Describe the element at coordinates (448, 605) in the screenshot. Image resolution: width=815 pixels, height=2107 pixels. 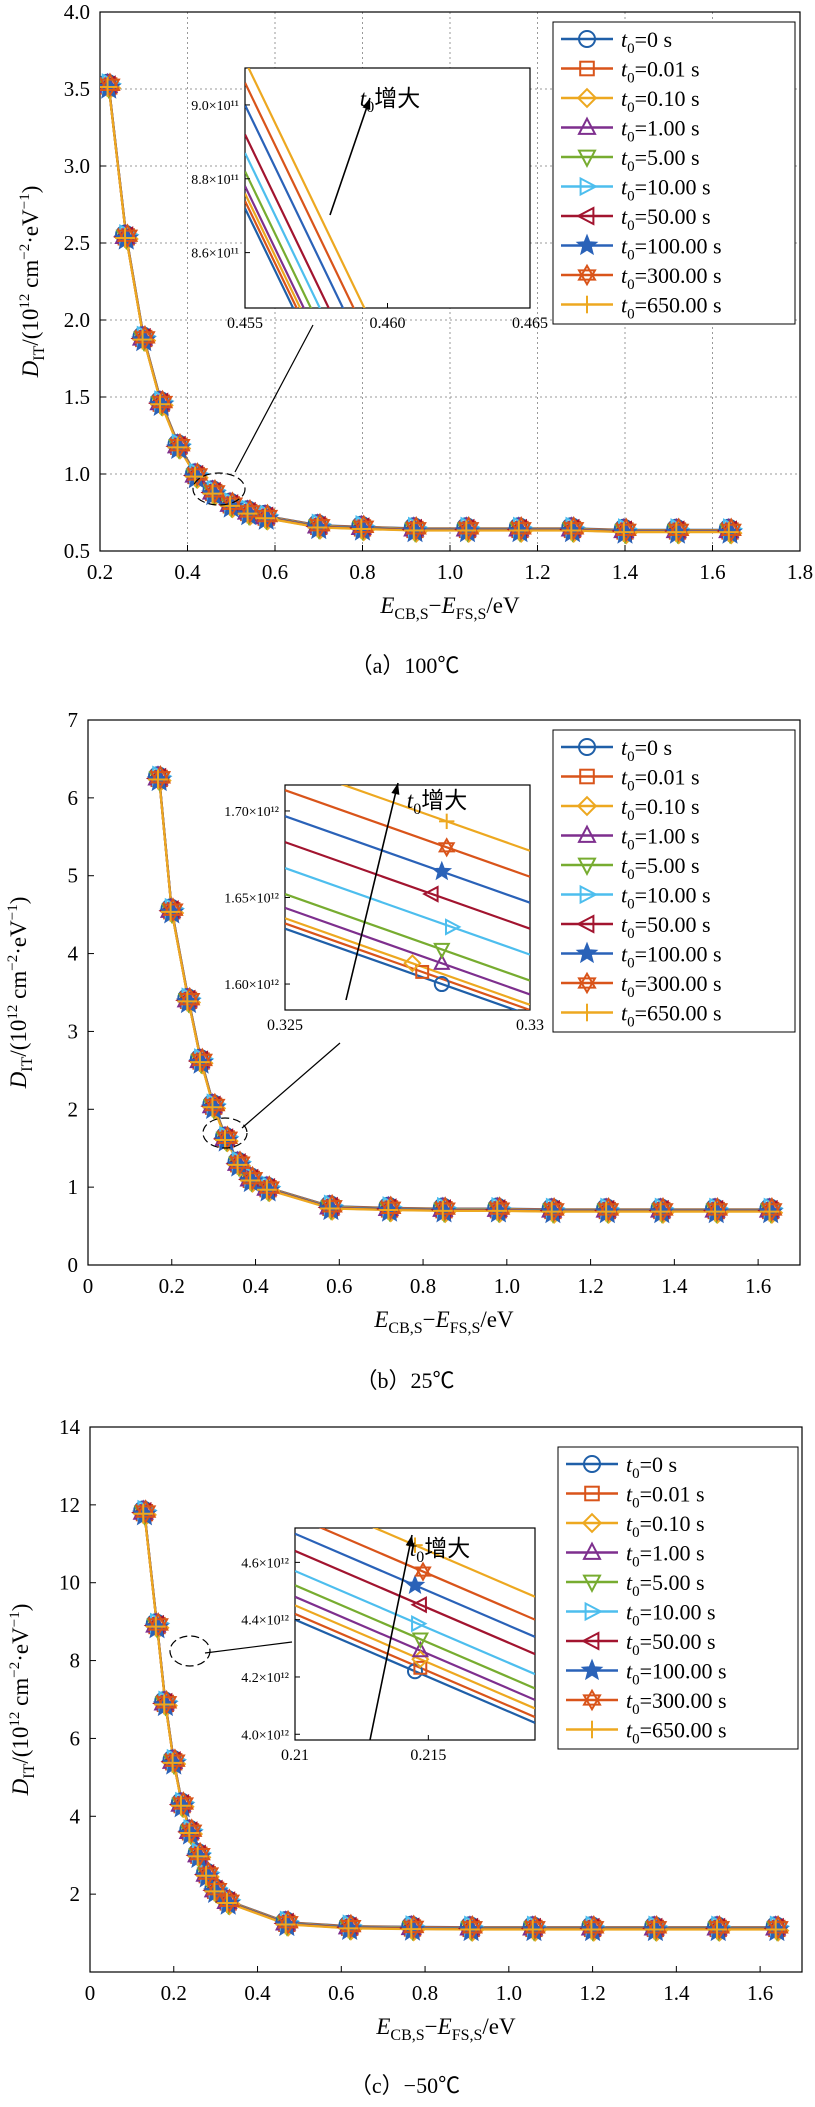
I see `label-part: E` at that location.